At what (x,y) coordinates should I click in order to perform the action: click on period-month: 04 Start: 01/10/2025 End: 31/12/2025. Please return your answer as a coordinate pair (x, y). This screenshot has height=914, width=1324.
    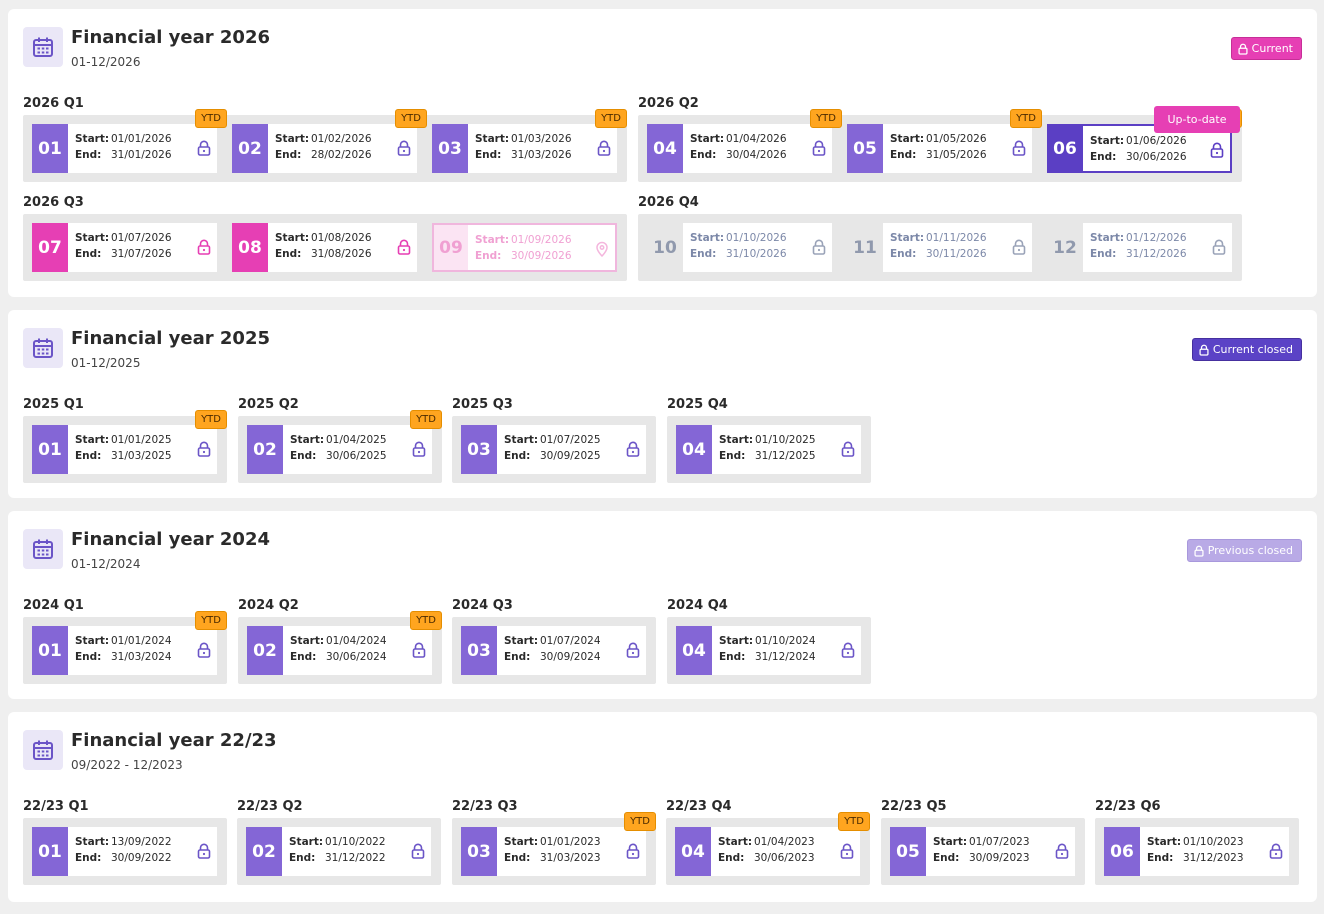
    Looking at the image, I should click on (768, 449).